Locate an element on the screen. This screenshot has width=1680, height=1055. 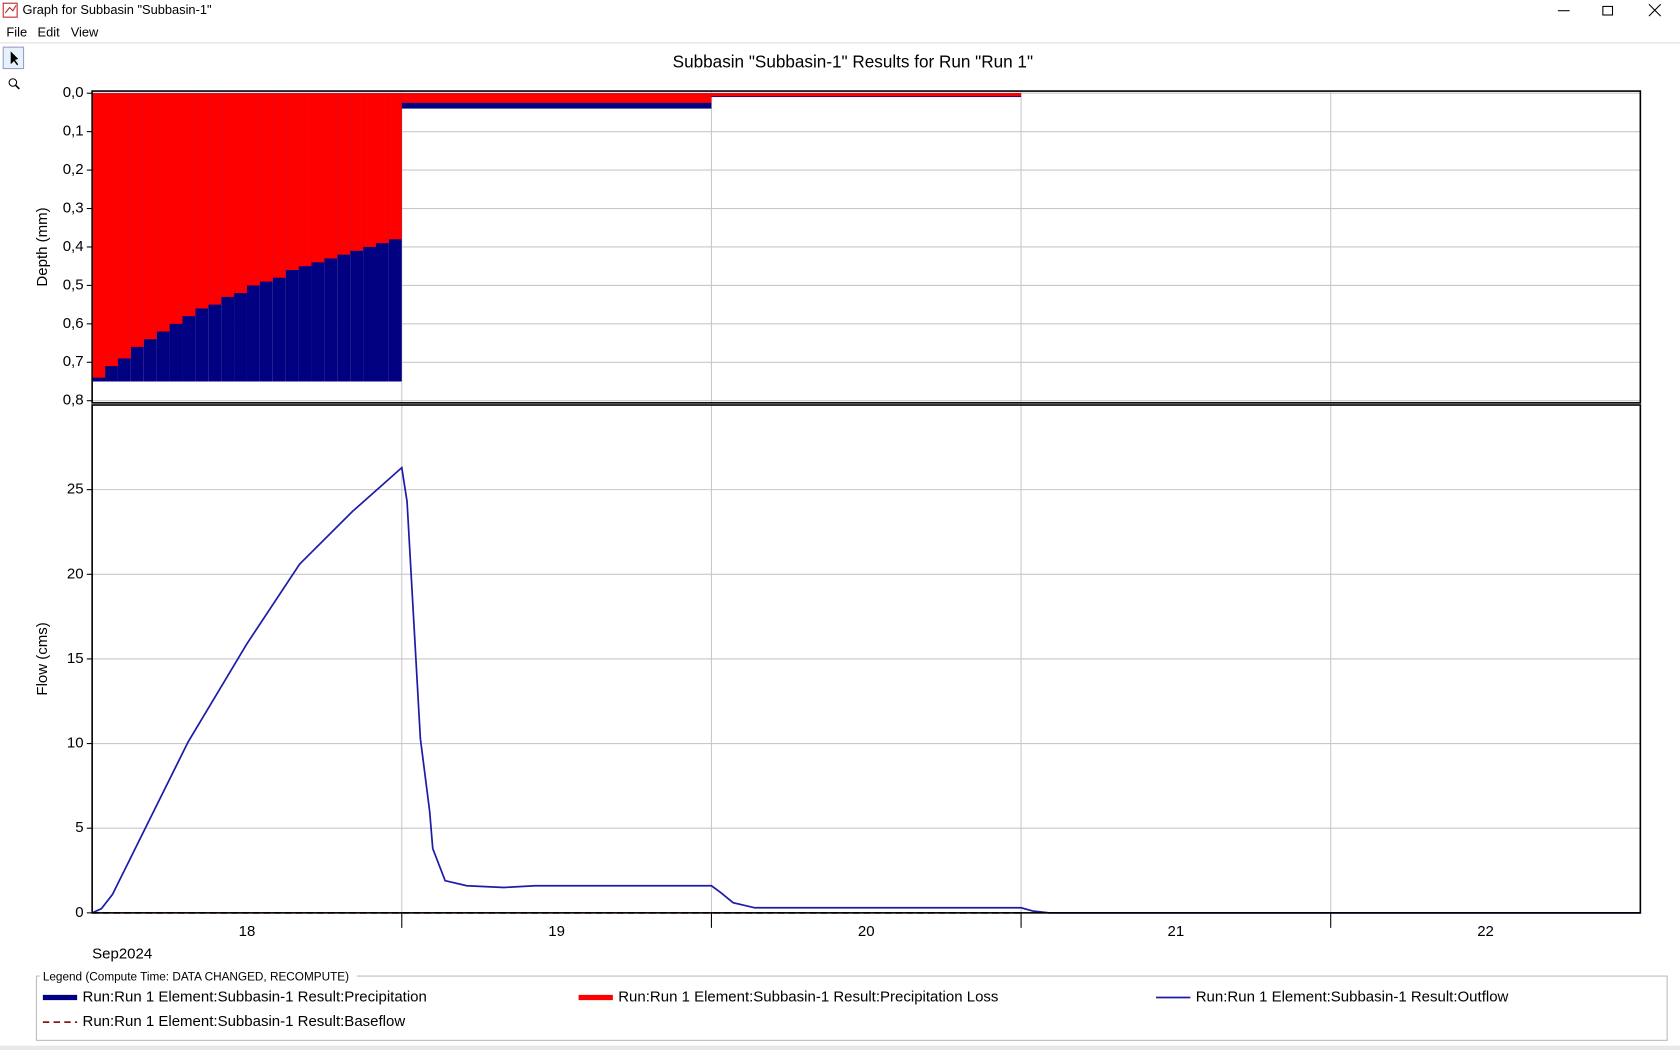
menu-item: View is located at coordinates (85, 32).